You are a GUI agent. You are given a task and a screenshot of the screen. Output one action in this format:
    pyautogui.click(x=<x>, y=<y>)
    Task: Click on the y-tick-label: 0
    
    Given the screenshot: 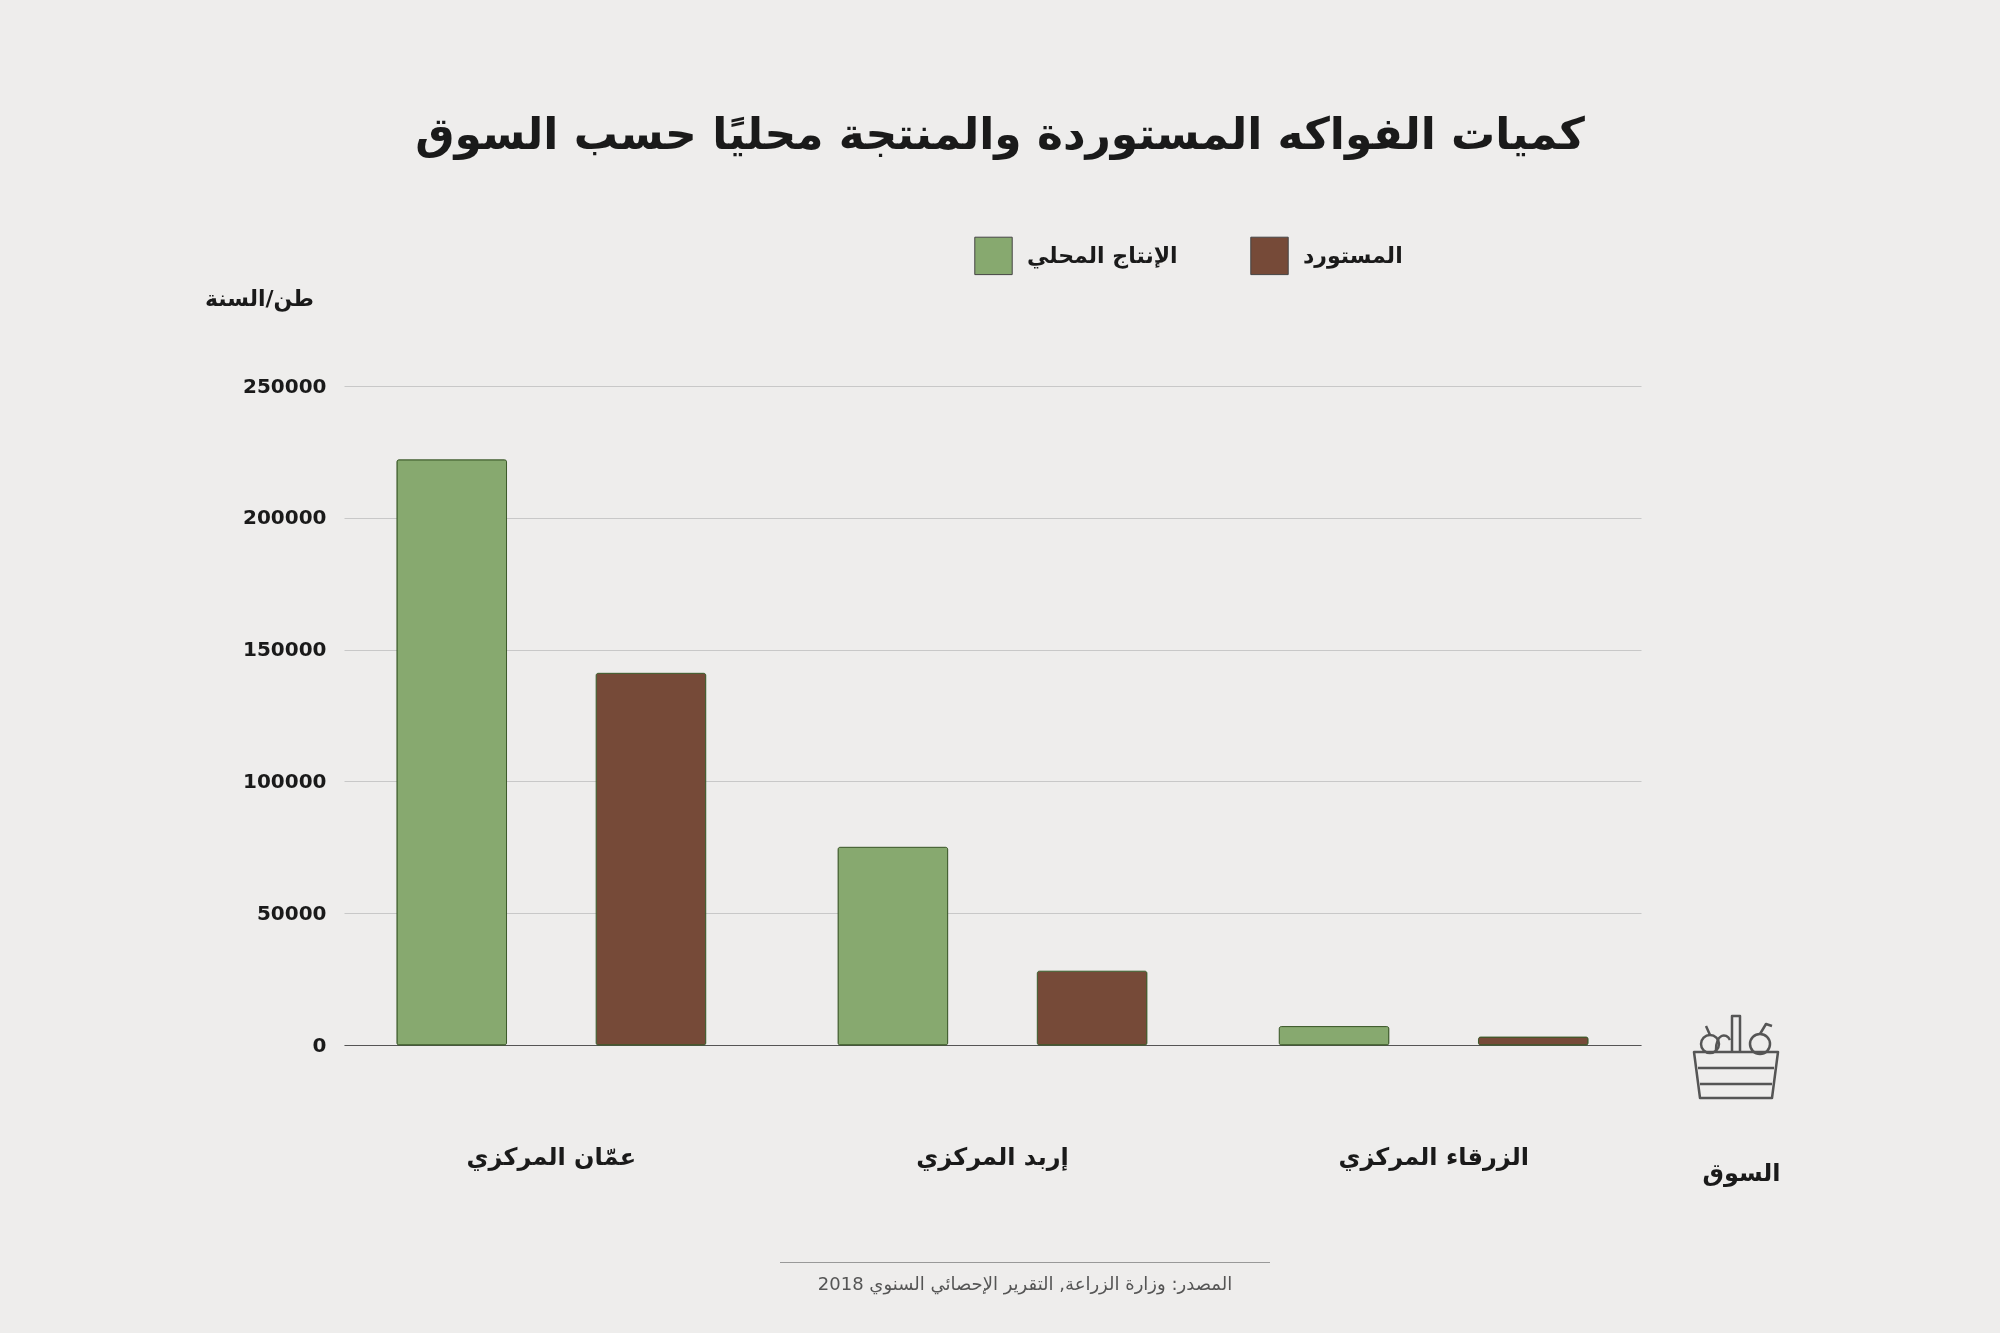 What is the action you would take?
    pyautogui.click(x=319, y=1044)
    